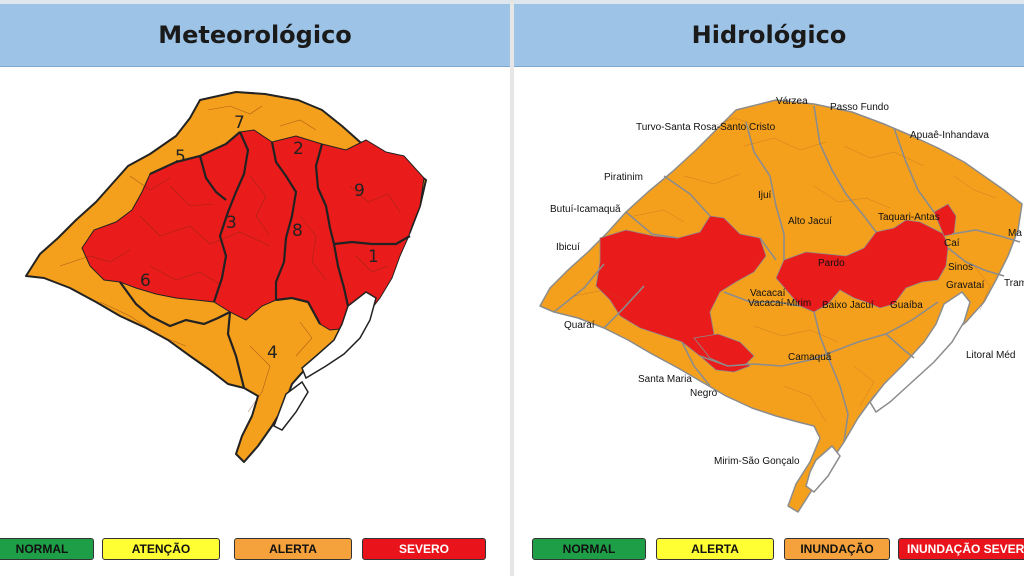 The width and height of the screenshot is (1024, 576). I want to click on hydrological-title: Hidrológico, so click(769, 35).